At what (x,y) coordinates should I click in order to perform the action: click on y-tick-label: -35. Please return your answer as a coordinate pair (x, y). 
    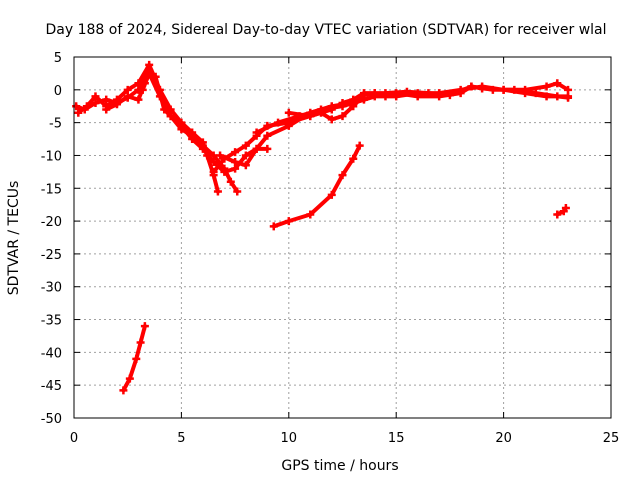
    Looking at the image, I should click on (51, 321).